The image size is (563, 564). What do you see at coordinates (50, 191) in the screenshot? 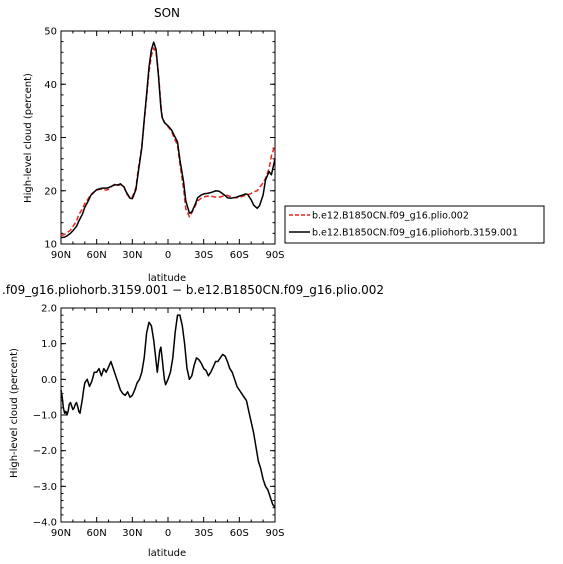
I see `top-y-tick-label: 20` at bounding box center [50, 191].